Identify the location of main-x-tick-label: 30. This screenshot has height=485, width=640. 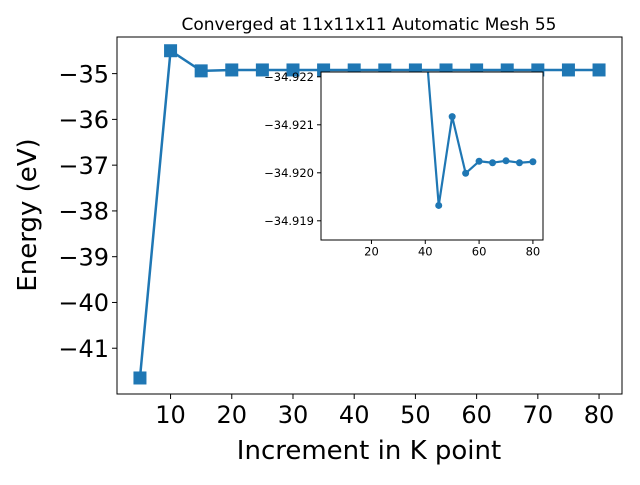
(293, 415).